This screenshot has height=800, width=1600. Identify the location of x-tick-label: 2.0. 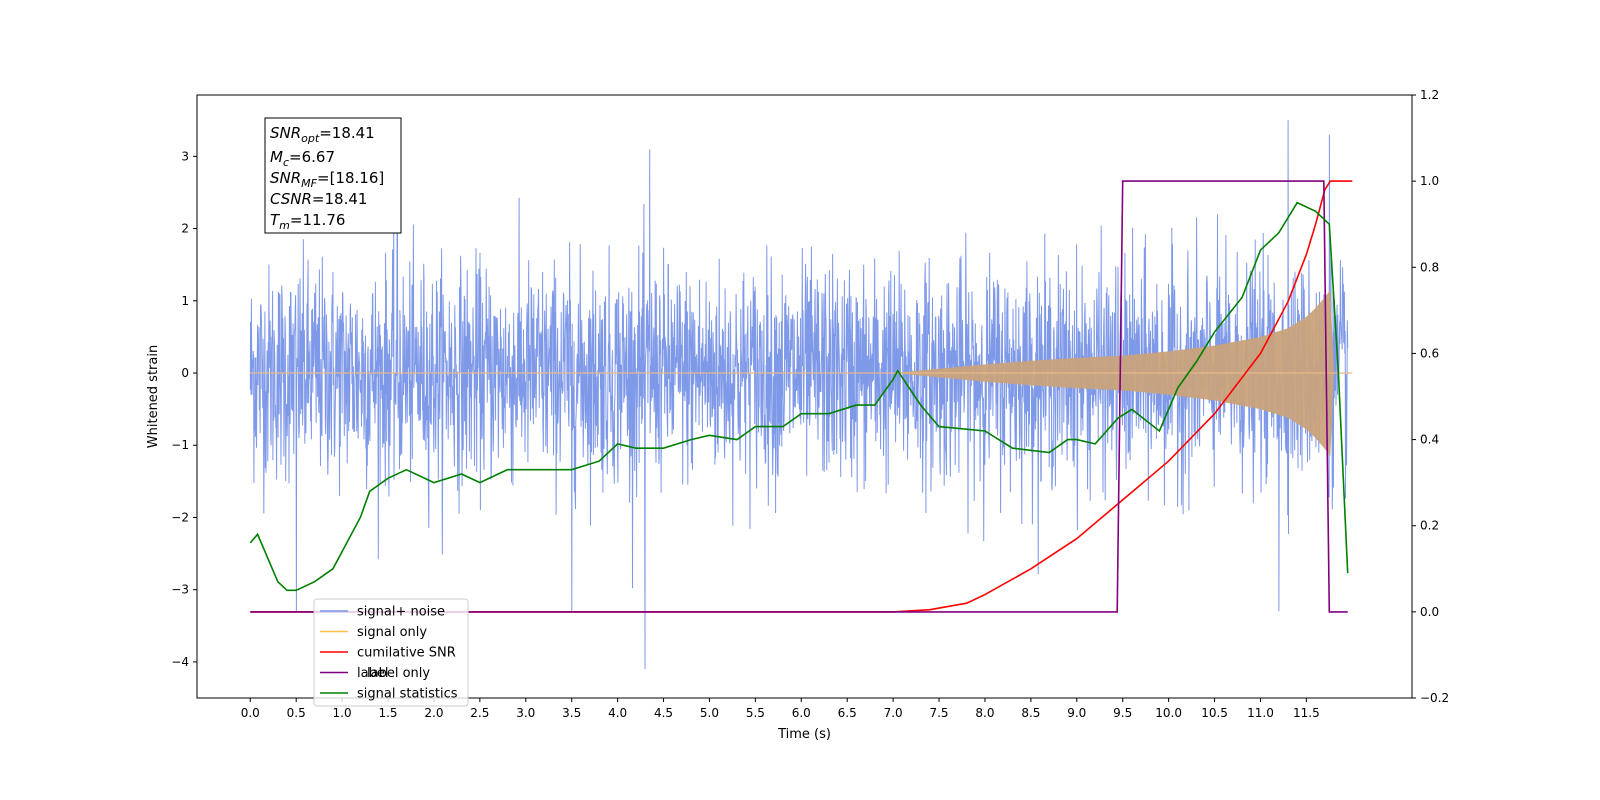
(433, 713).